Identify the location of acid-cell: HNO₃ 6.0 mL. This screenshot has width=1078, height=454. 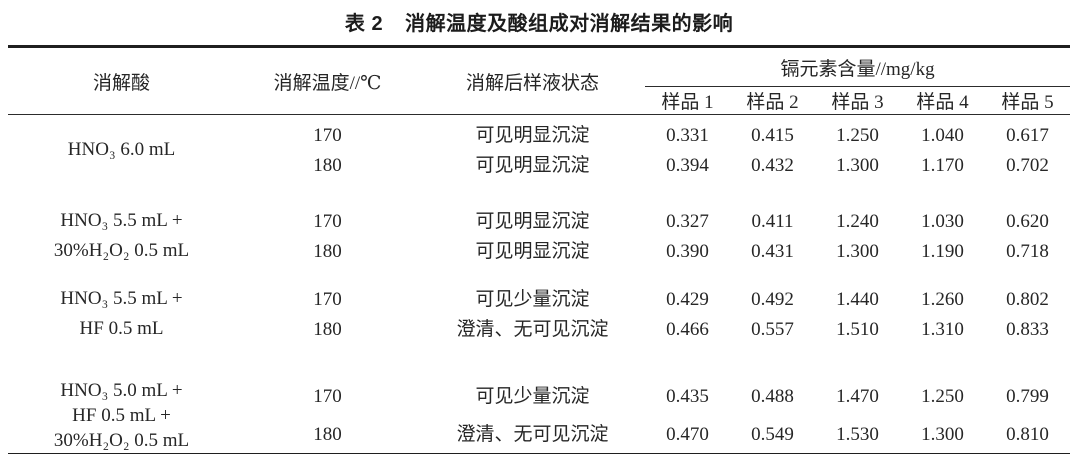
(121, 150).